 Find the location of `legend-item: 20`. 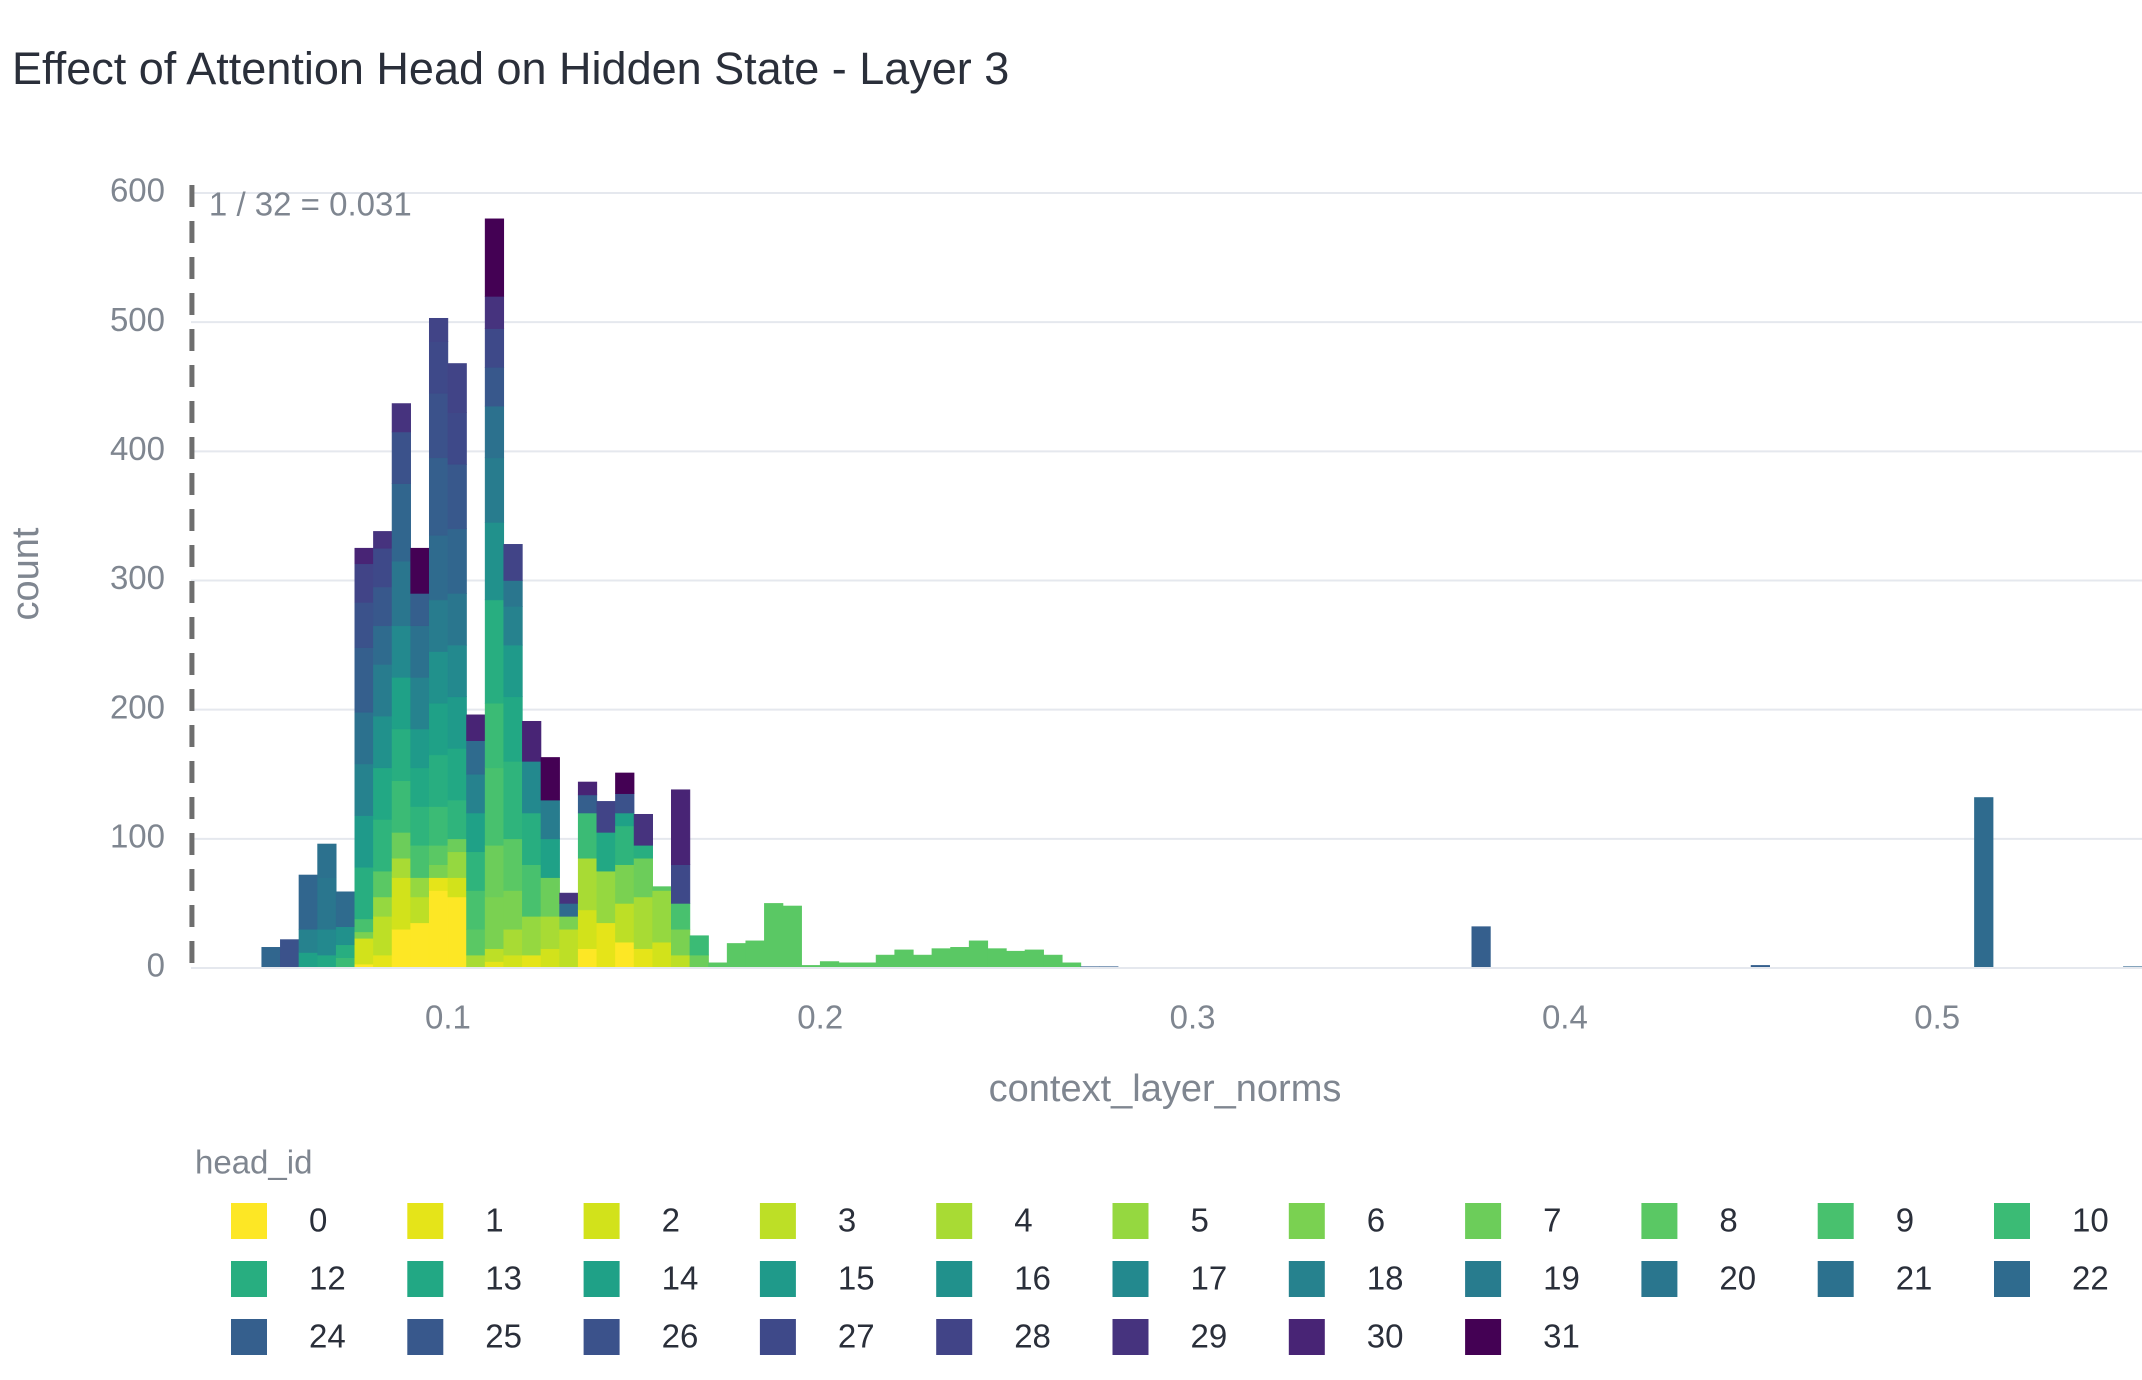

legend-item: 20 is located at coordinates (1698, 1278).